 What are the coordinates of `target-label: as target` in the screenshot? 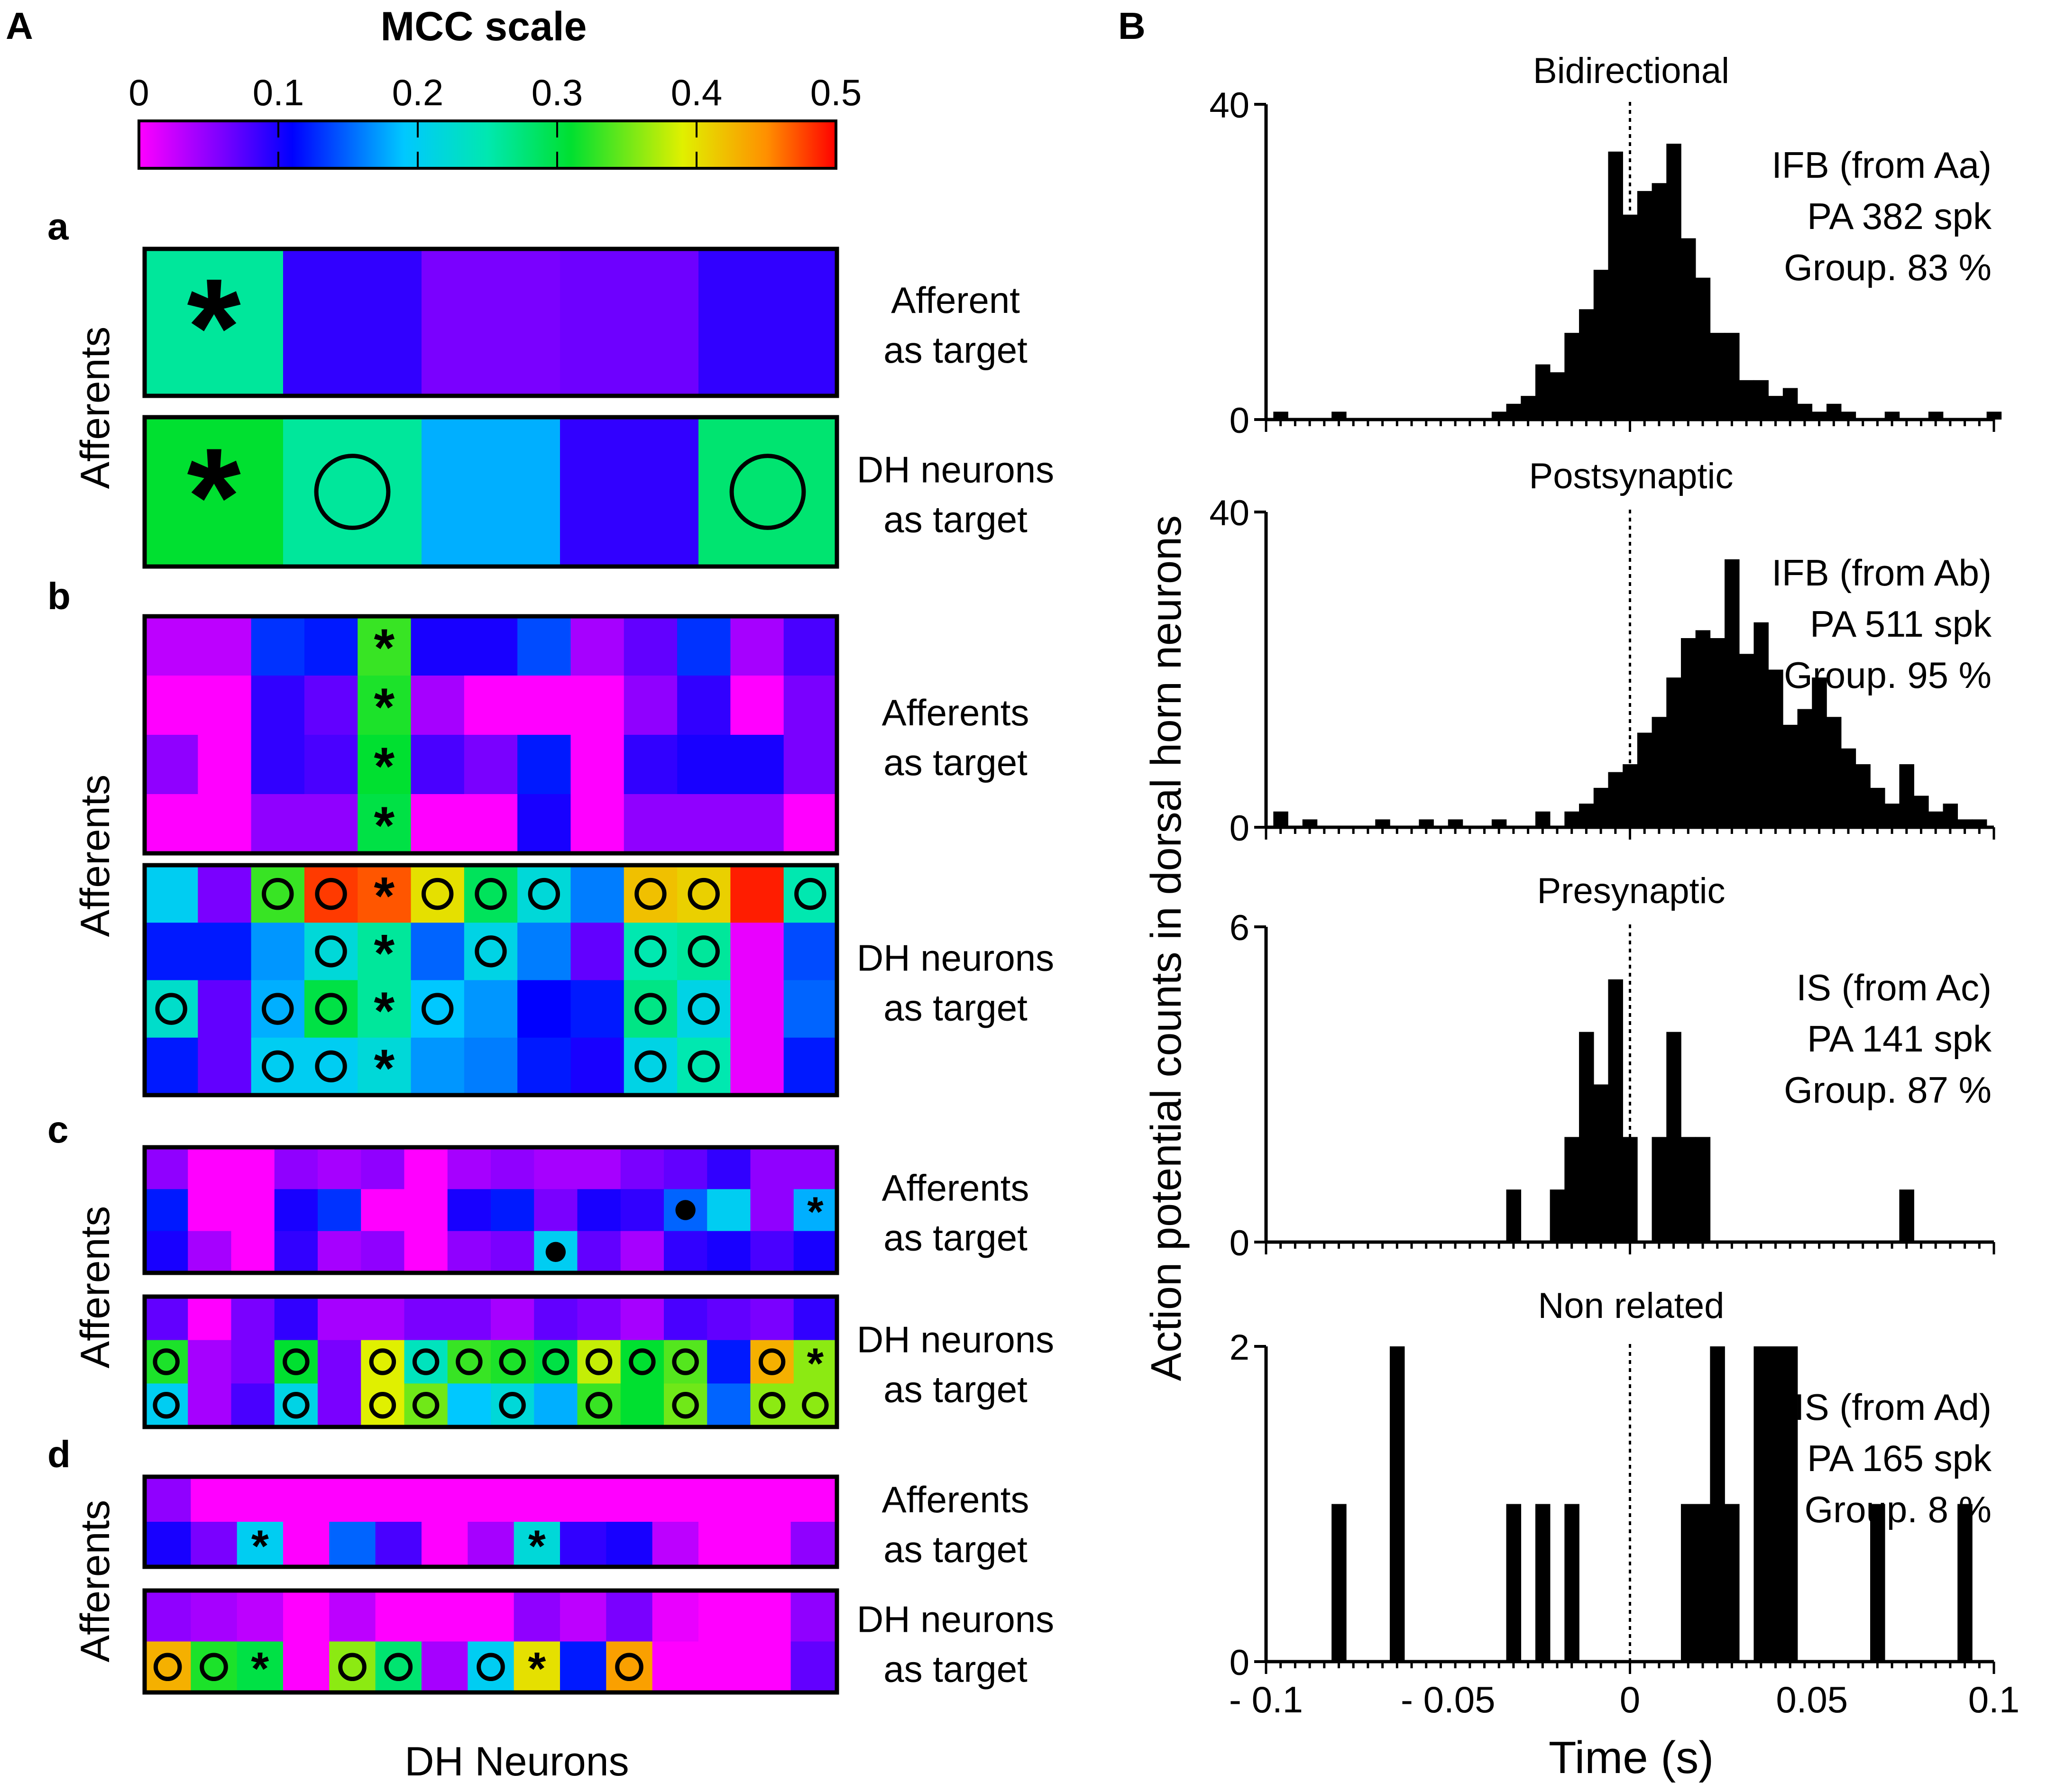 It's located at (955, 1549).